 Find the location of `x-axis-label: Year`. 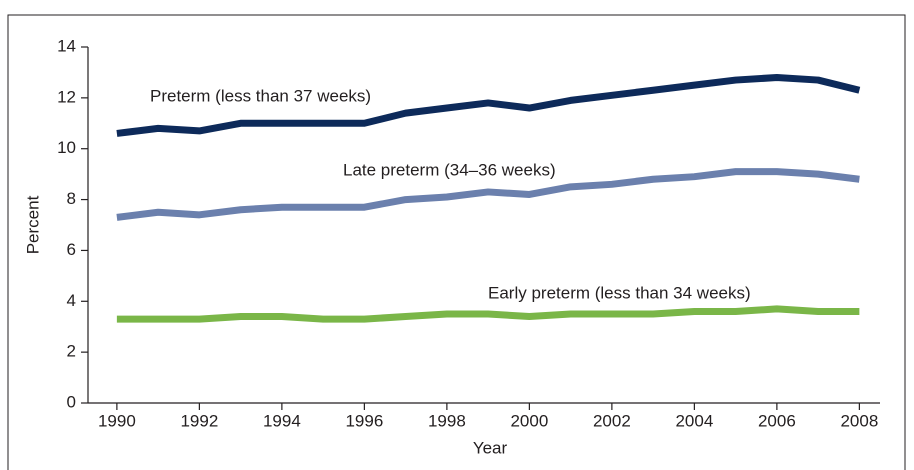

x-axis-label: Year is located at coordinates (490, 447).